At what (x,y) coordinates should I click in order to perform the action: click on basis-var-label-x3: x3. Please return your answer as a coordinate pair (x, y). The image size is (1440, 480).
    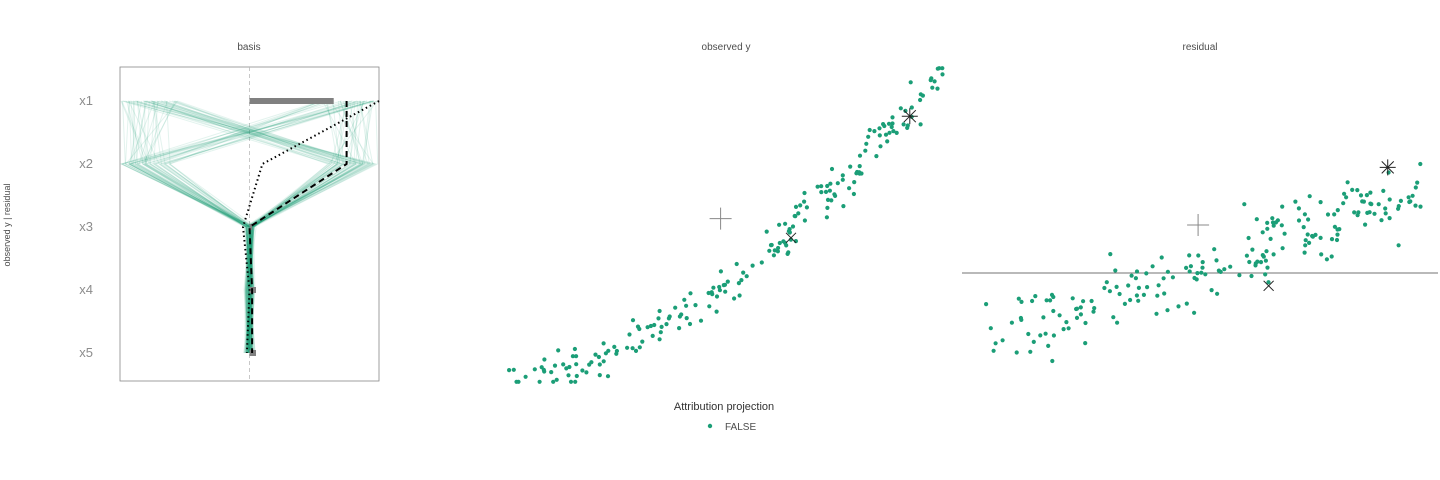
    Looking at the image, I should click on (86, 226).